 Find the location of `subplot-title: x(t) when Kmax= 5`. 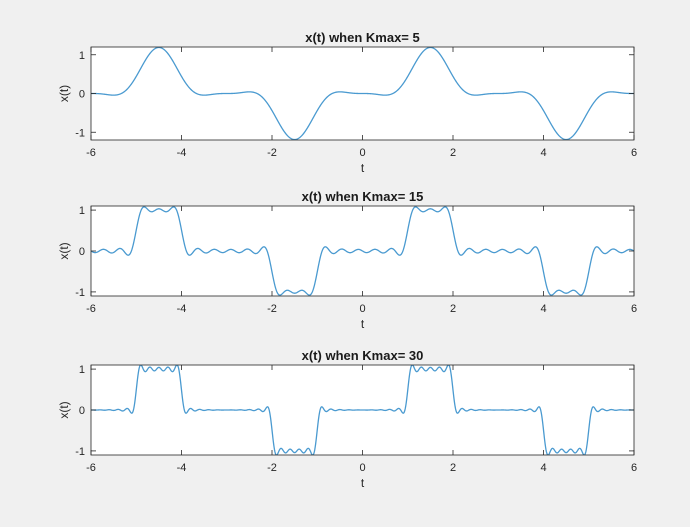

subplot-title: x(t) when Kmax= 5 is located at coordinates (362, 37).